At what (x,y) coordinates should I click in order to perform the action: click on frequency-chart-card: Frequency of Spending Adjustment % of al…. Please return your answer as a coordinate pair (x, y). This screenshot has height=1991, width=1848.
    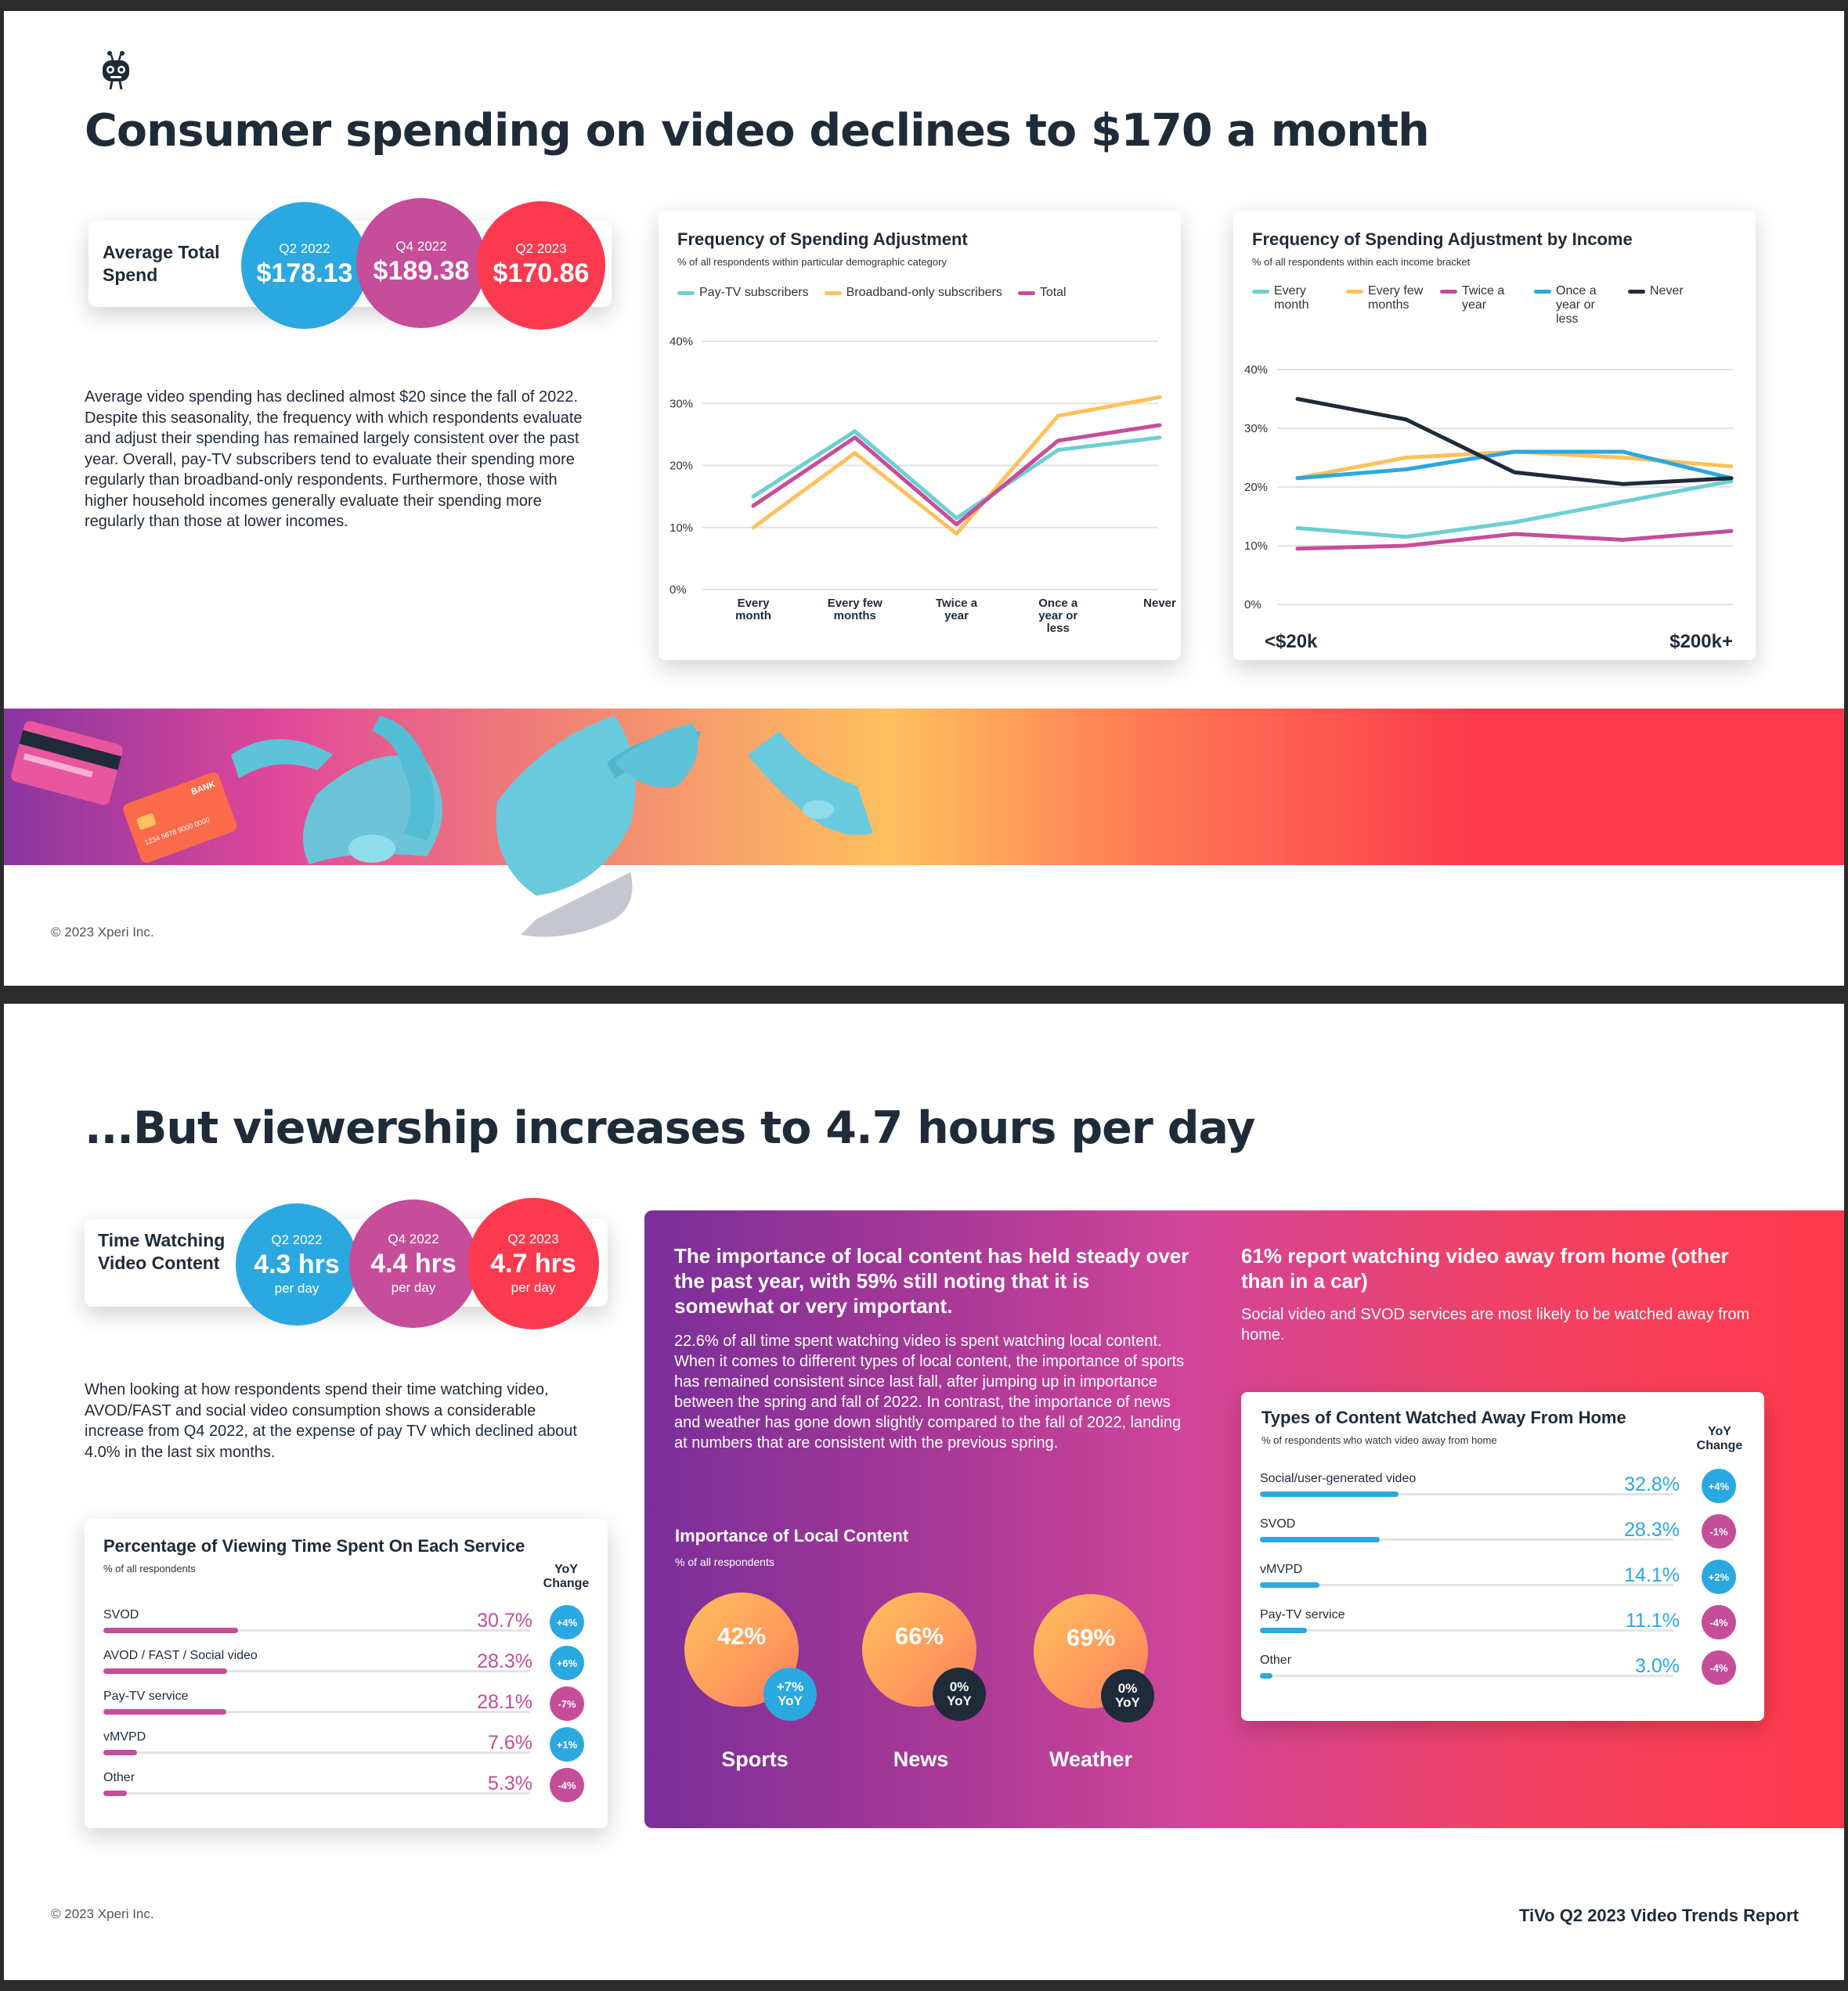
    Looking at the image, I should click on (920, 435).